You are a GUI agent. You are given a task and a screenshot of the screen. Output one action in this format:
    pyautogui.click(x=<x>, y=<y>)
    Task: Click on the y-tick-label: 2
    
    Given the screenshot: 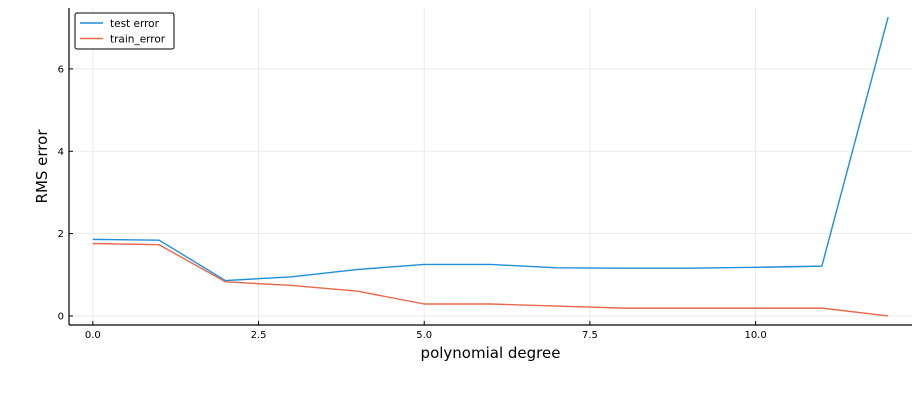 What is the action you would take?
    pyautogui.click(x=61, y=234)
    